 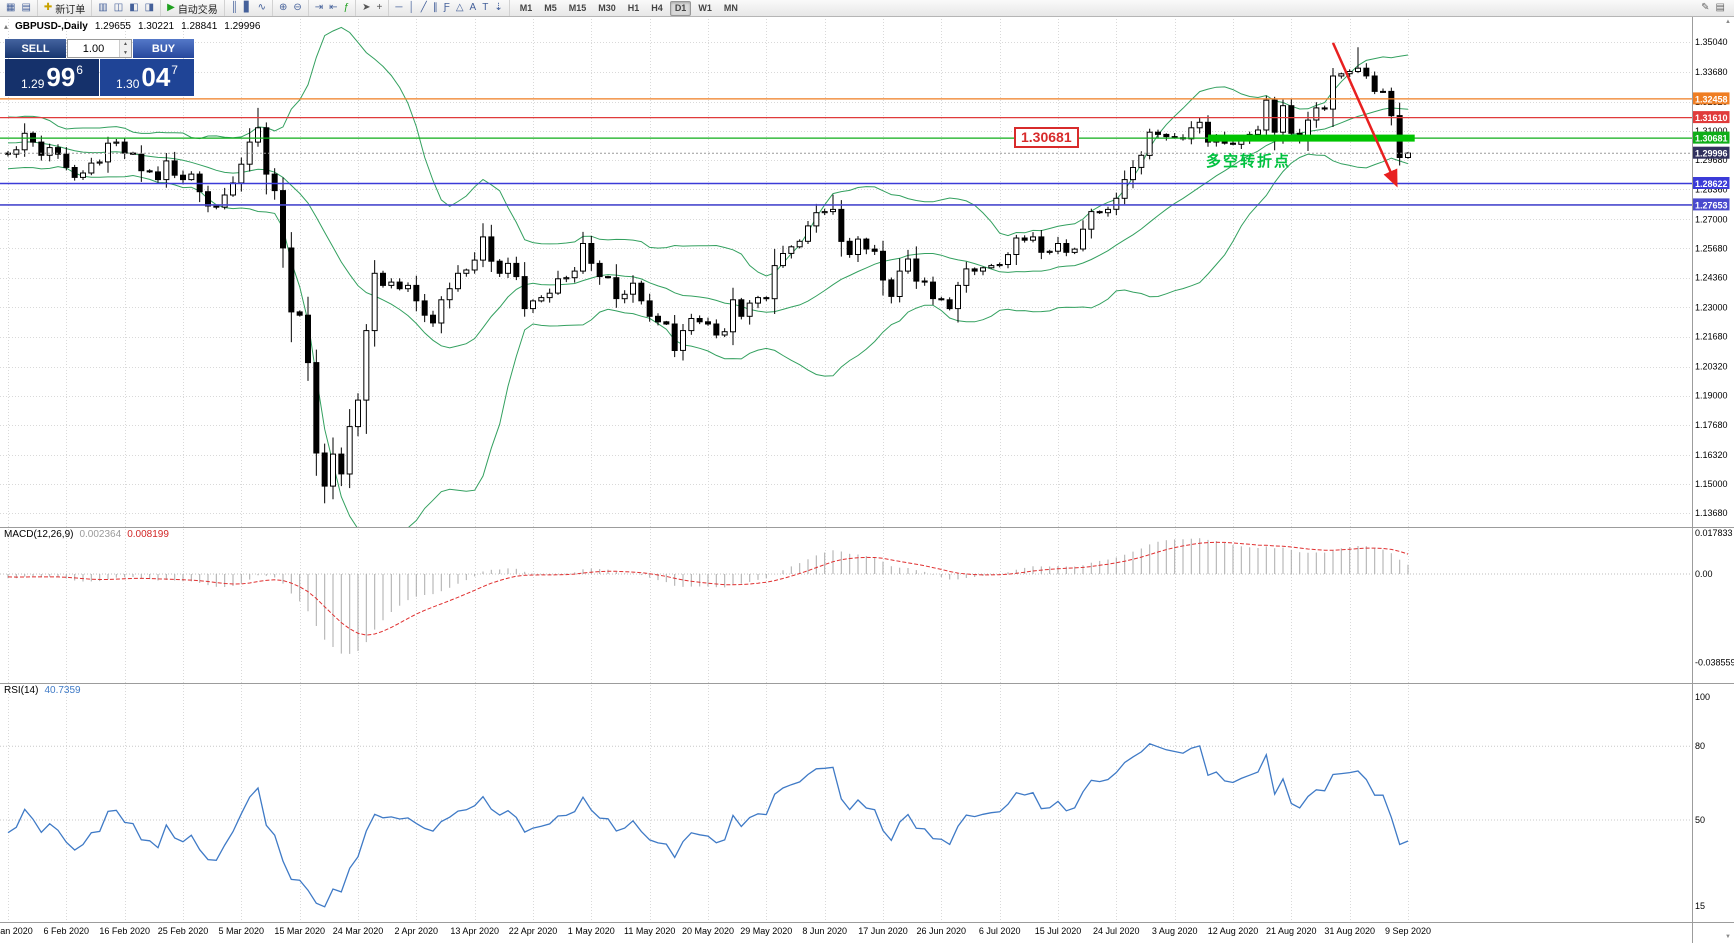 I want to click on candlestick-chart-icon: ▋, so click(x=247, y=7).